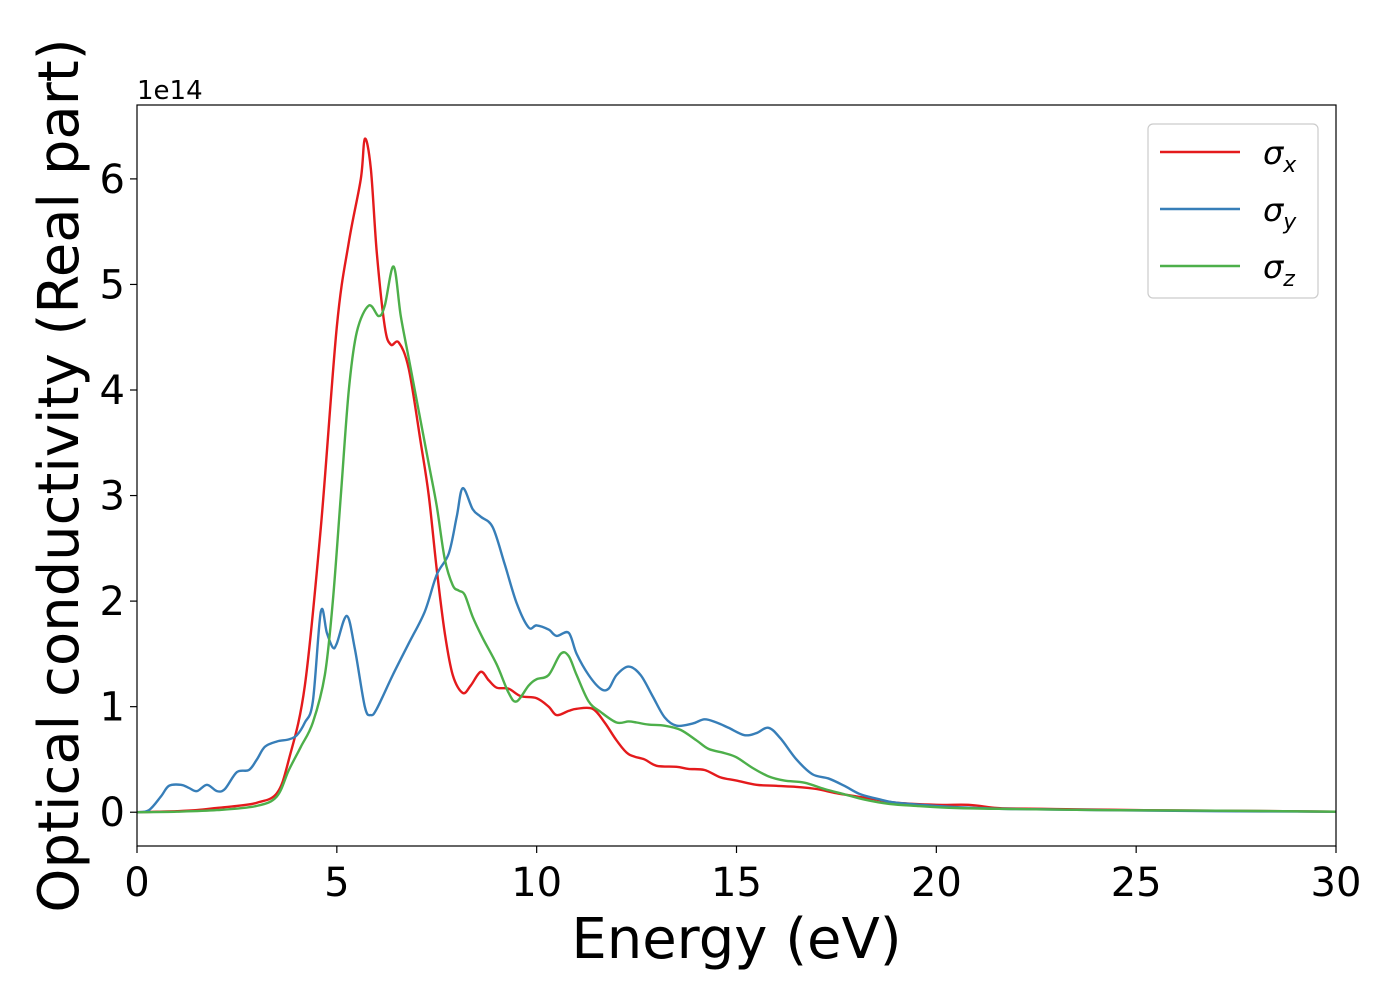 Image resolution: width=1400 pixels, height=1000 pixels. I want to click on y-tick-label: 5, so click(112, 285).